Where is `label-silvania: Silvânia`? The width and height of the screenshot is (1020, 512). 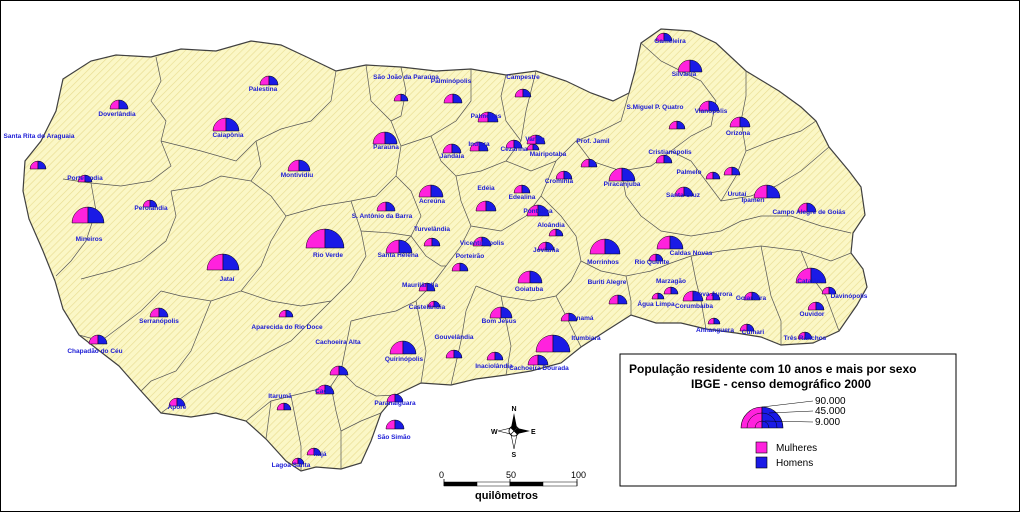 label-silvania: Silvânia is located at coordinates (684, 74).